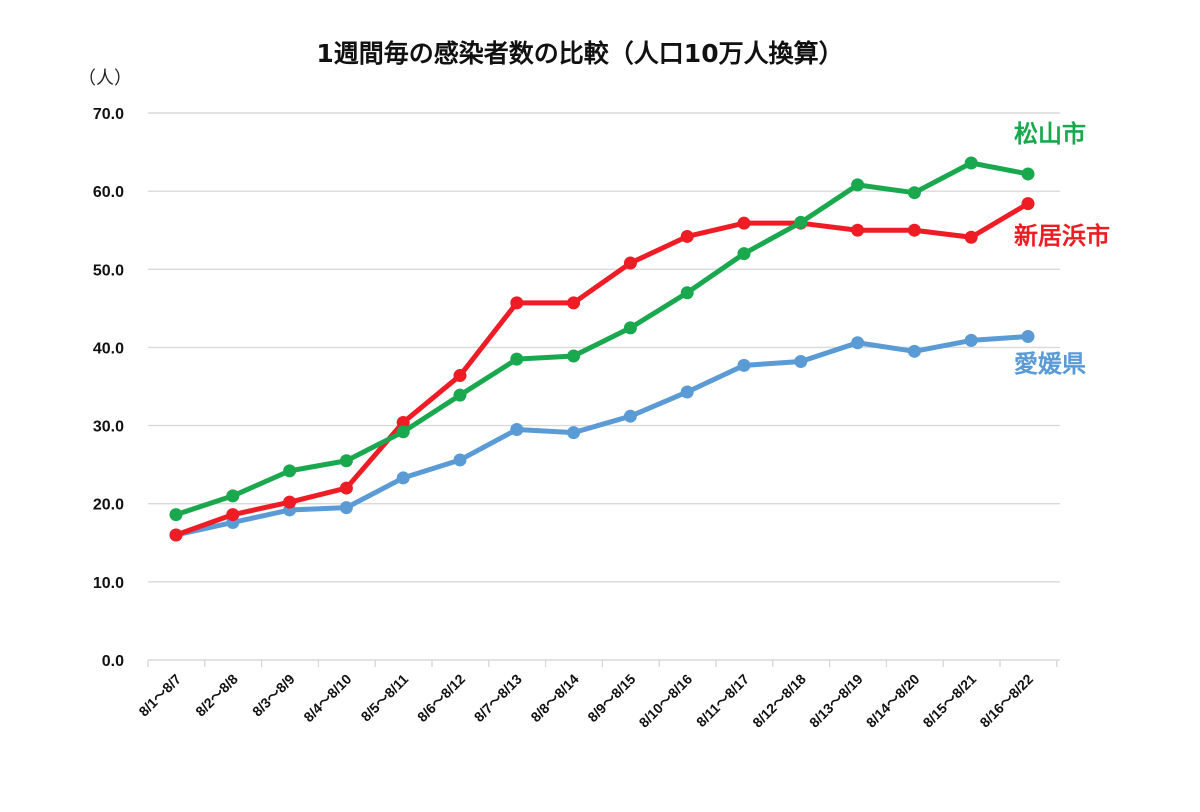 The width and height of the screenshot is (1200, 812). What do you see at coordinates (108, 192) in the screenshot?
I see `y-tick-label: 60.0` at bounding box center [108, 192].